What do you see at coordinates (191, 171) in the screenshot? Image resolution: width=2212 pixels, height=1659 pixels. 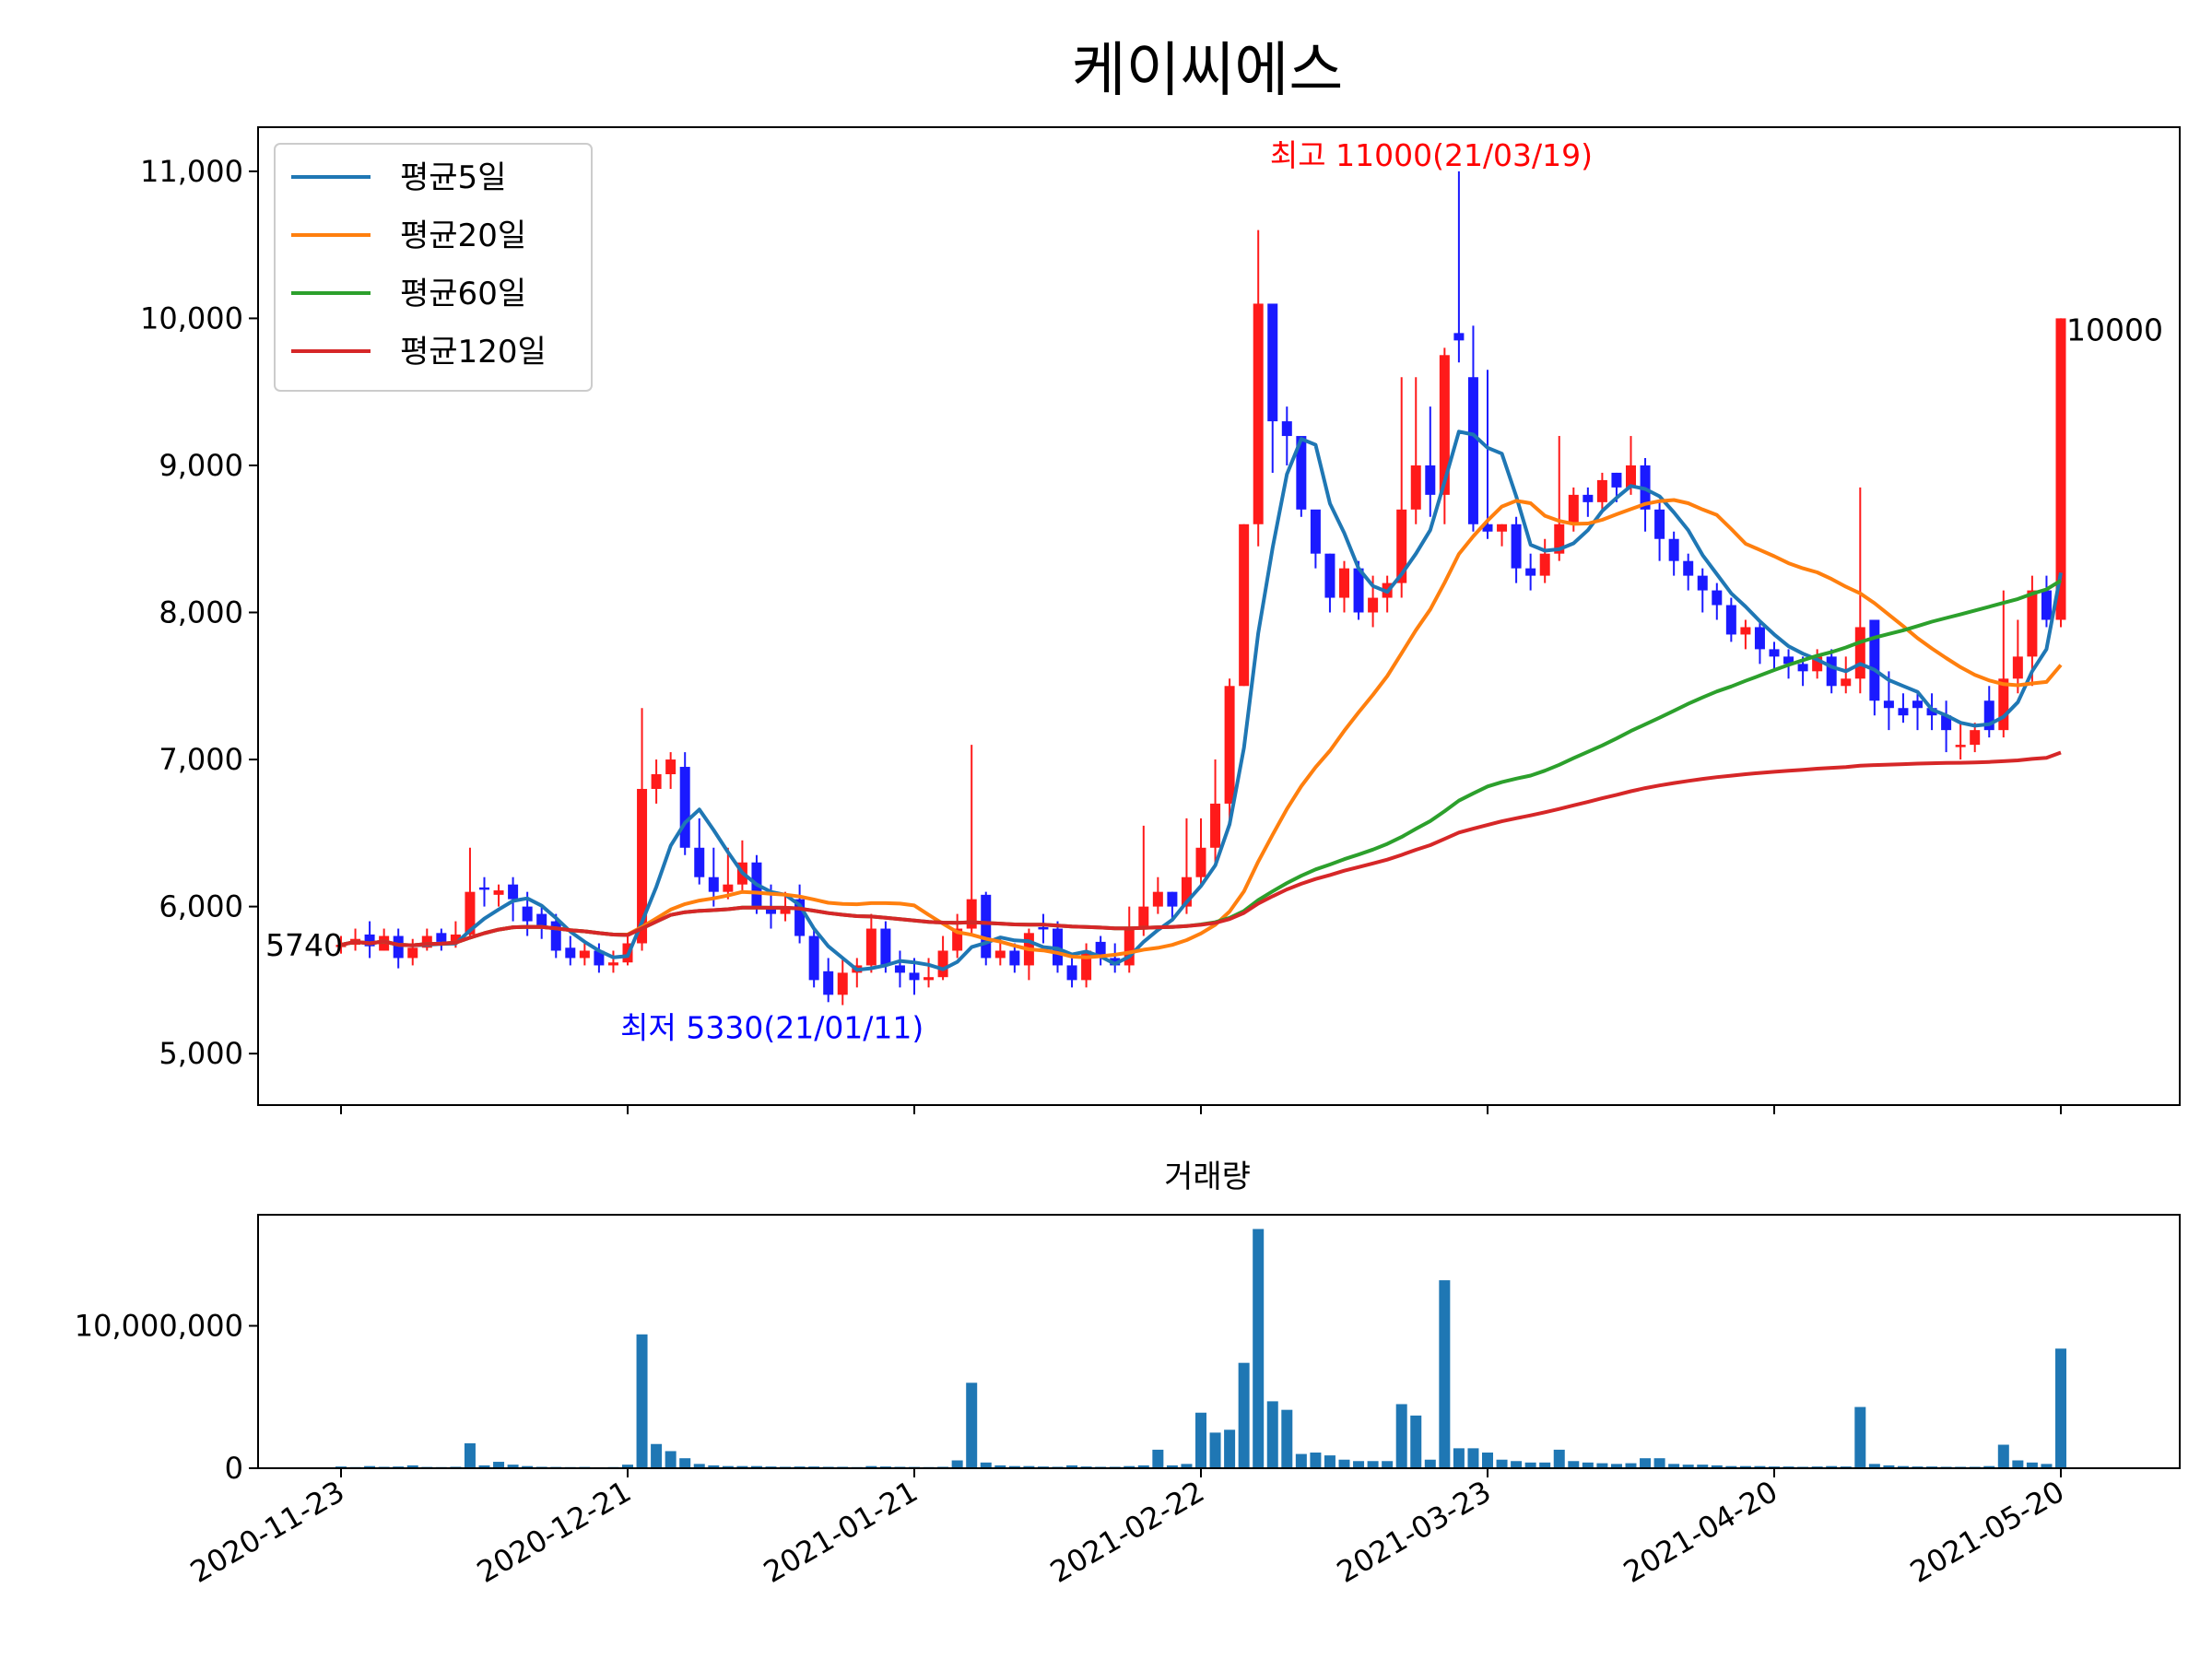 I see `price-tick-label: 11,000` at bounding box center [191, 171].